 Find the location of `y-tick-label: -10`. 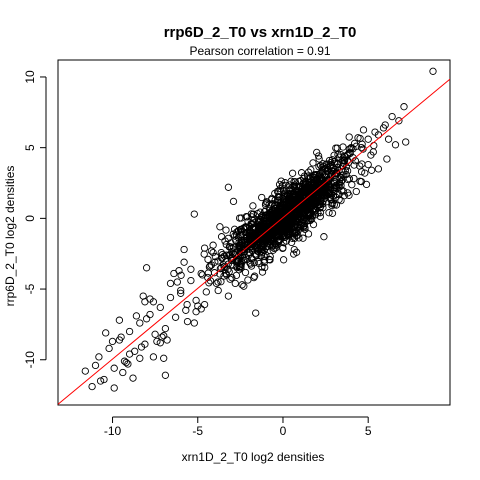

y-tick-label: -10 is located at coordinates (30, 360).